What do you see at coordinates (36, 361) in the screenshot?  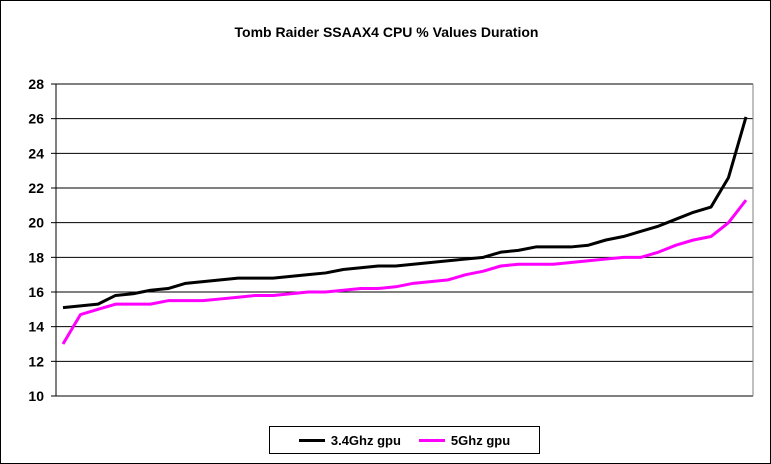 I see `y-tick-label: 12` at bounding box center [36, 361].